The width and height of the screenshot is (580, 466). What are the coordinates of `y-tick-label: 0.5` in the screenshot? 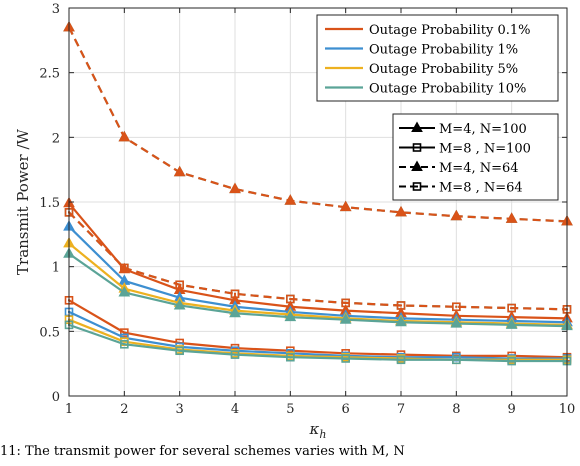 It's located at (49, 332).